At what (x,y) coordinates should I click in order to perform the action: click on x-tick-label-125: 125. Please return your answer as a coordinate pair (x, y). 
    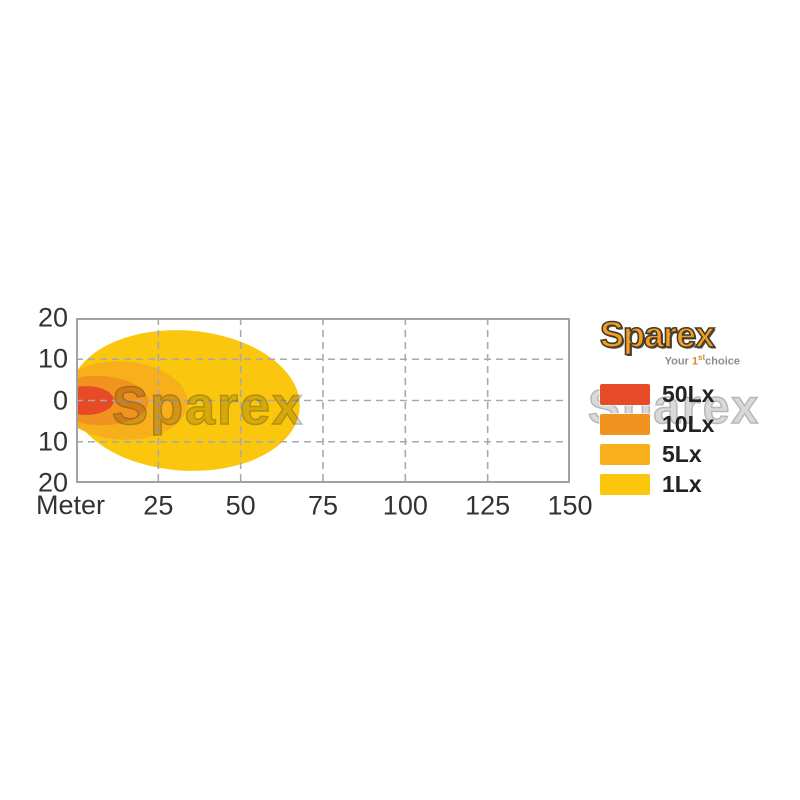
    Looking at the image, I should click on (488, 505).